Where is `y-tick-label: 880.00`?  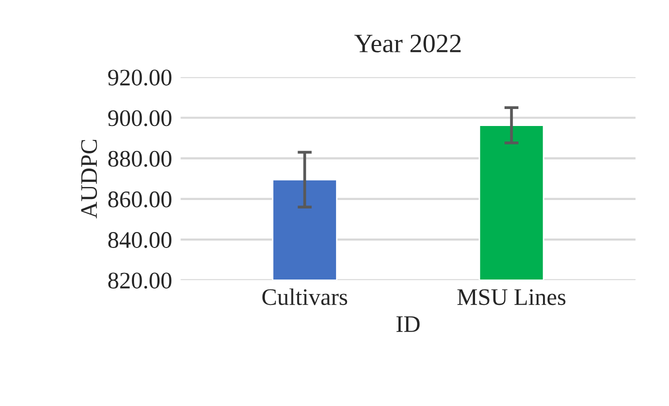
y-tick-label: 880.00 is located at coordinates (140, 158).